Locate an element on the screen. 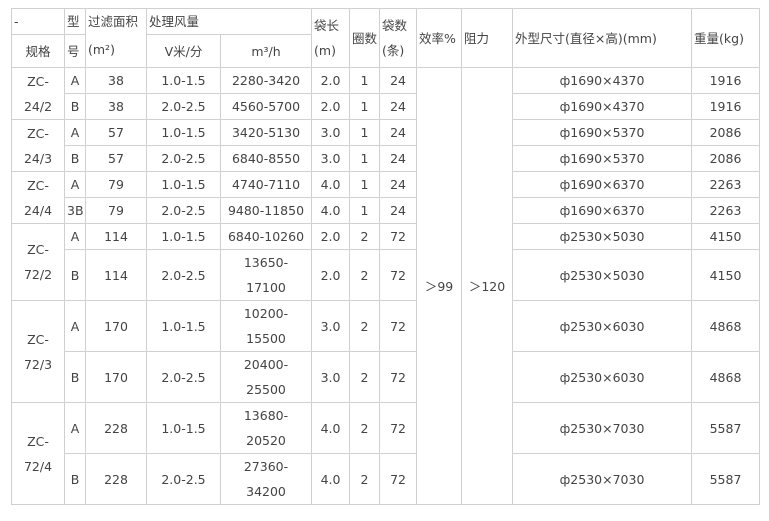 The width and height of the screenshot is (769, 521). header-bag-length-label: 袋长 is located at coordinates (327, 25).